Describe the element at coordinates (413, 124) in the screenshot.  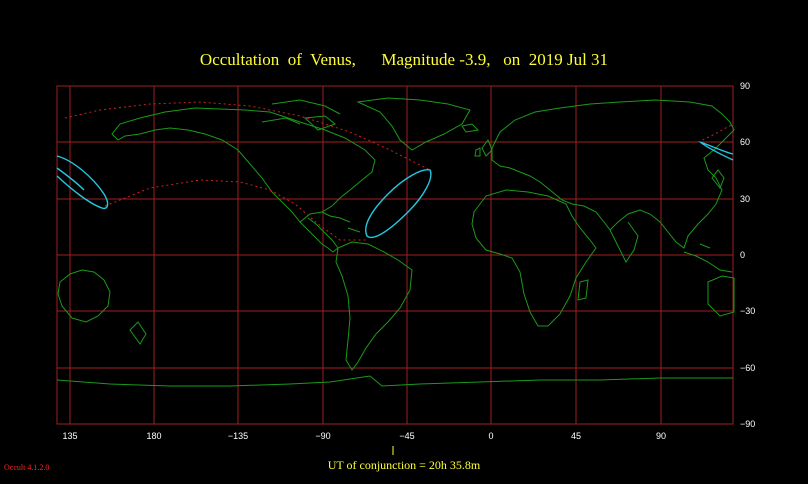
I see `coast-greenland` at that location.